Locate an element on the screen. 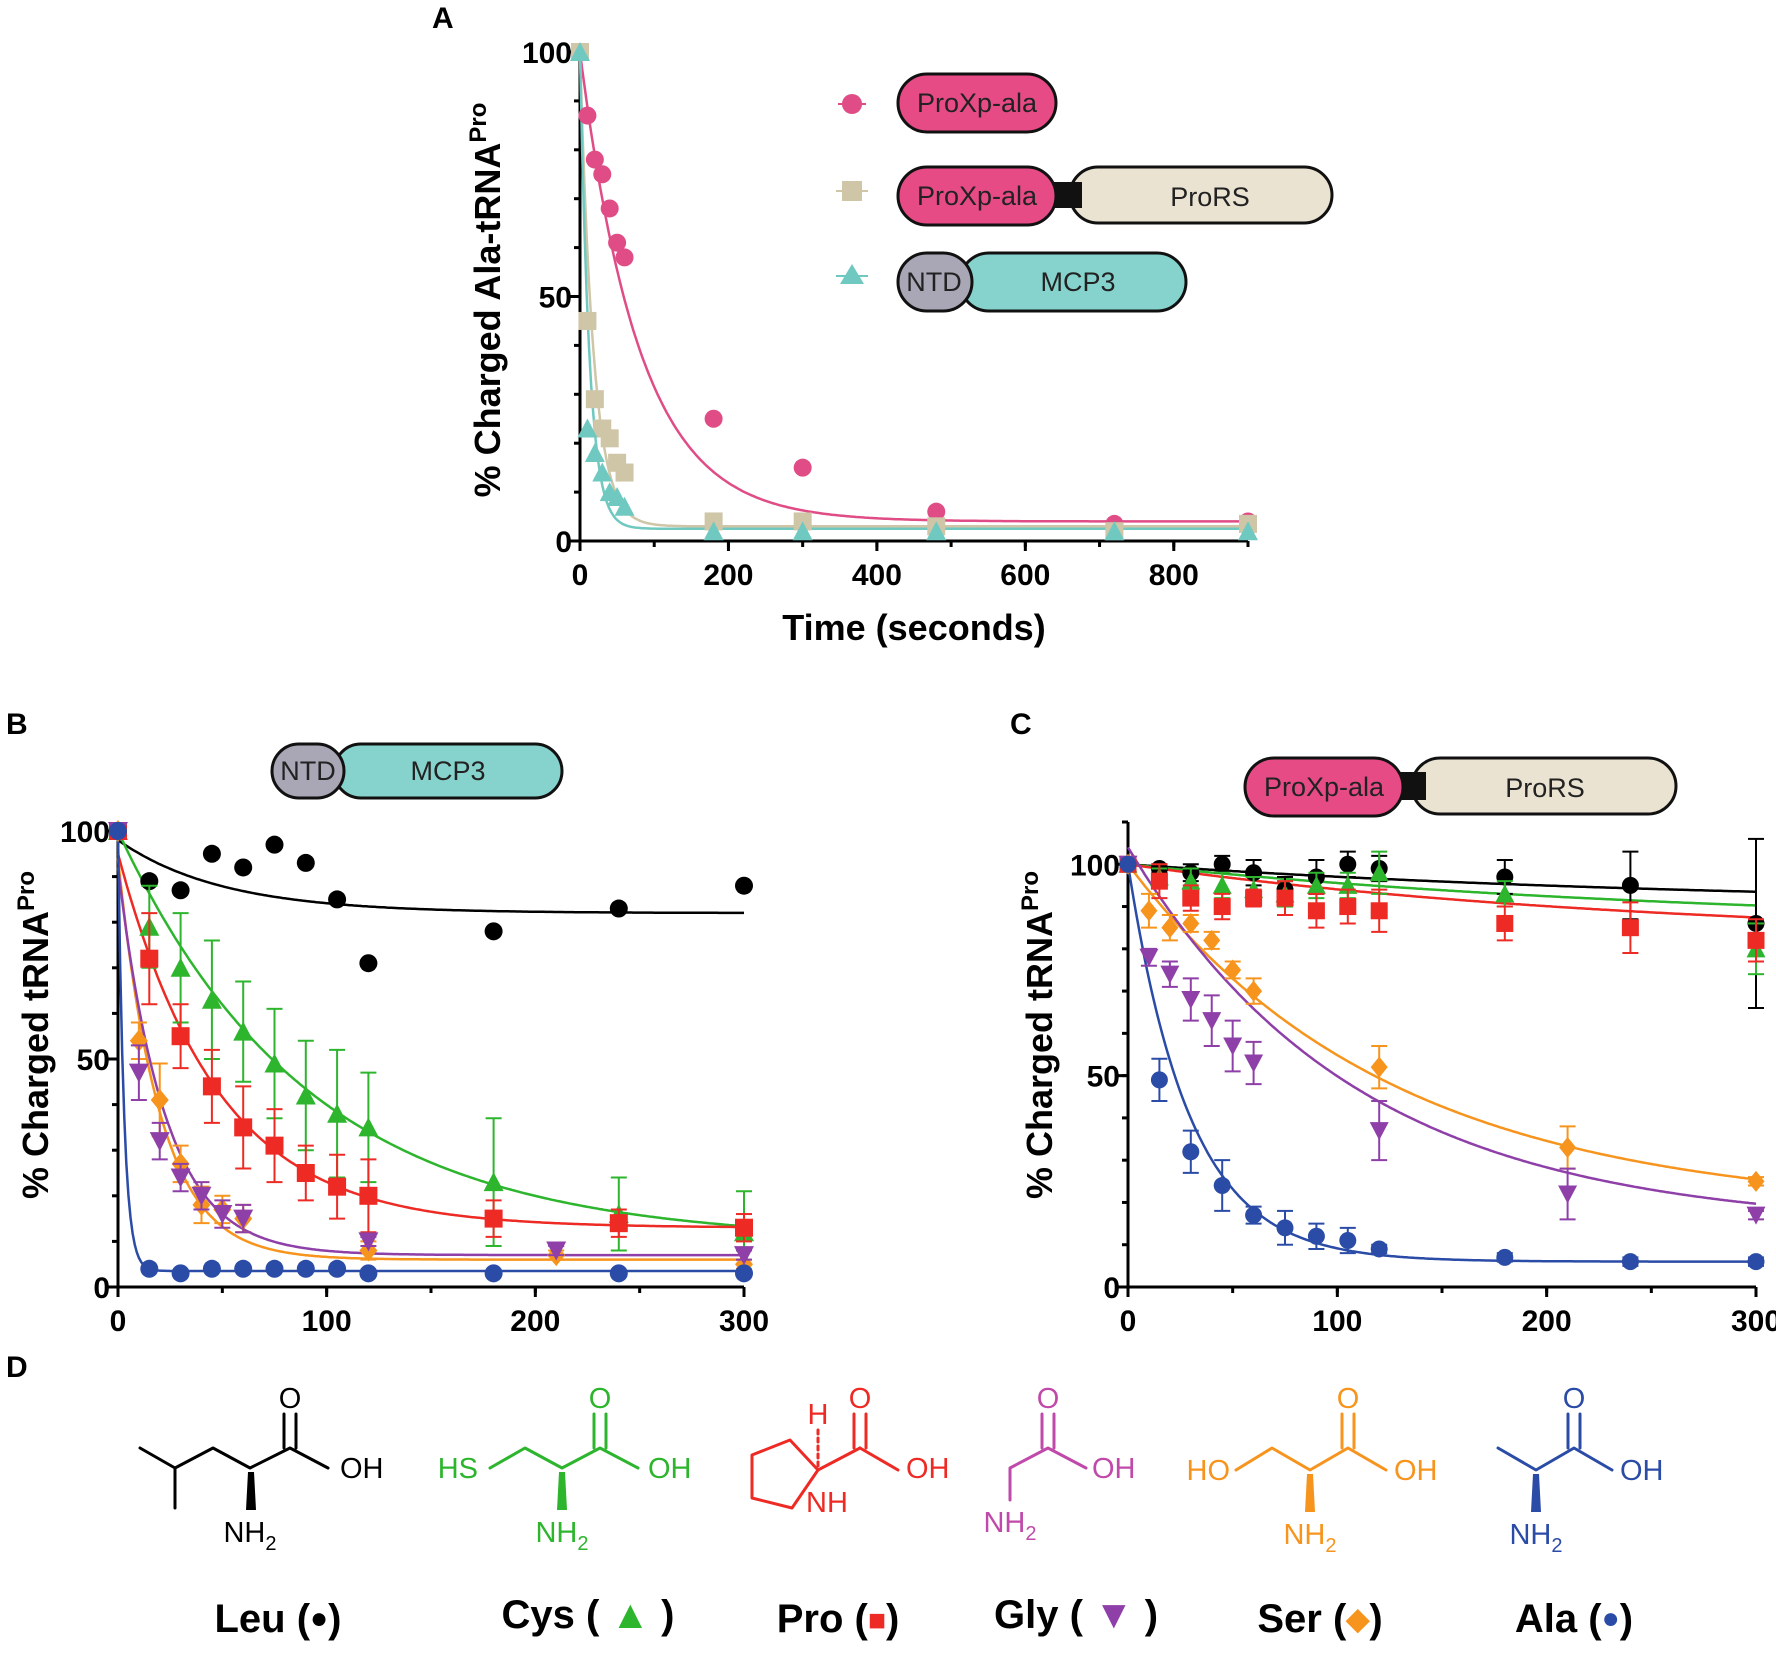  structure-leucine: O OH NH2 is located at coordinates (261, 1469).